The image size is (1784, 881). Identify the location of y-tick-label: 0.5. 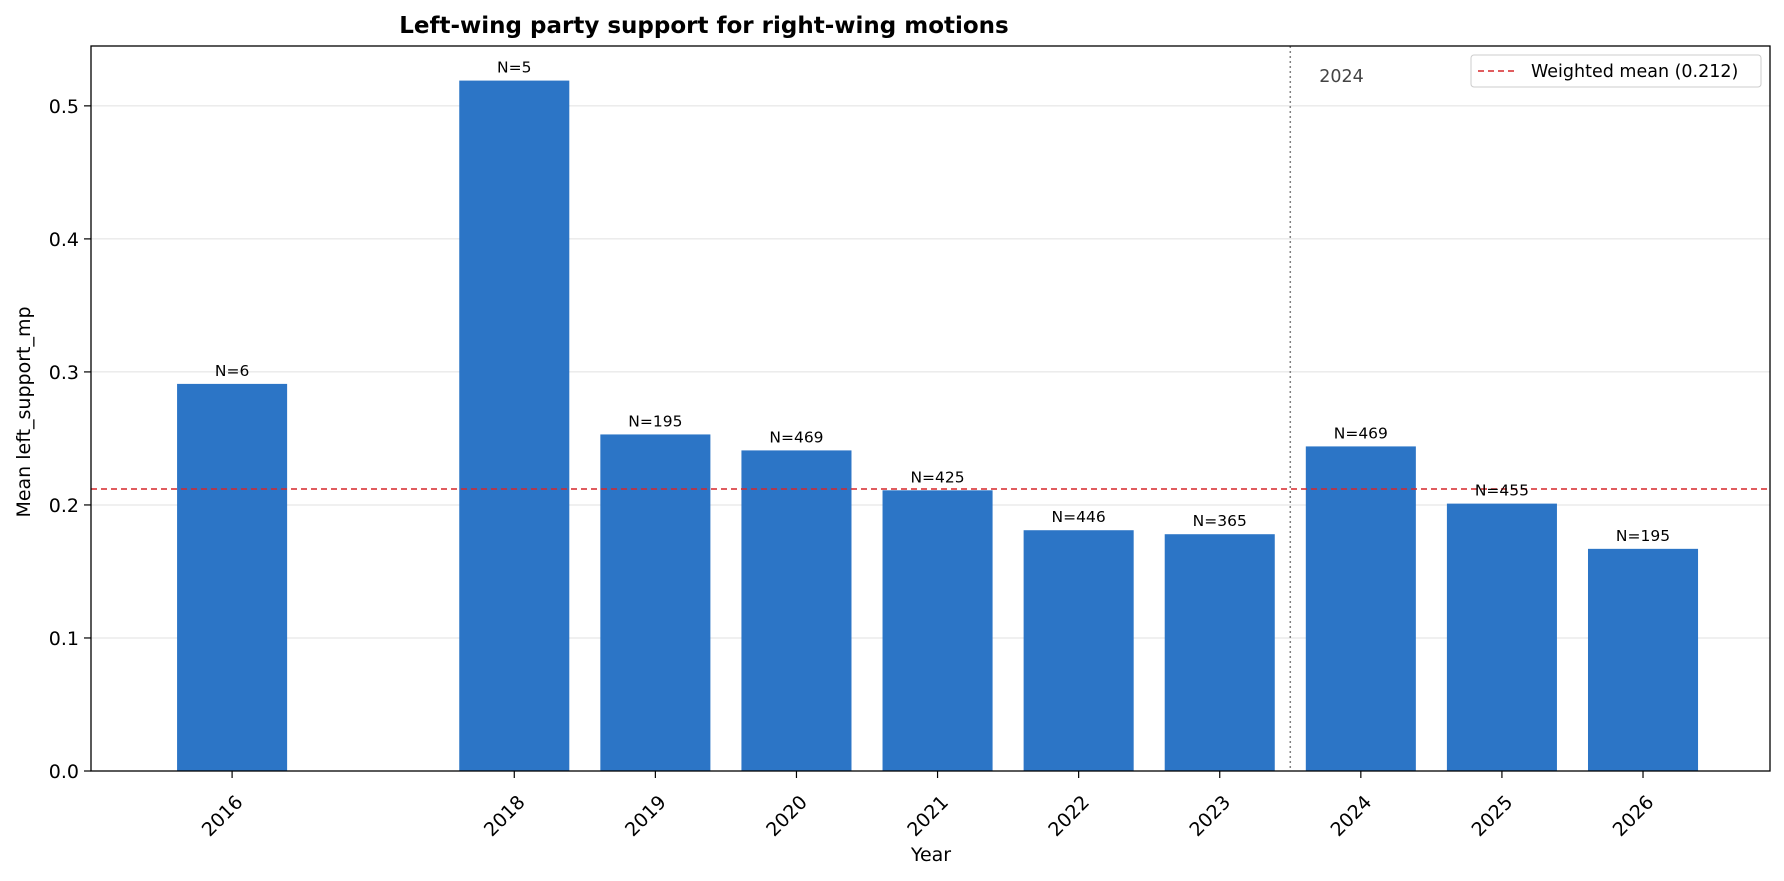
(64, 107).